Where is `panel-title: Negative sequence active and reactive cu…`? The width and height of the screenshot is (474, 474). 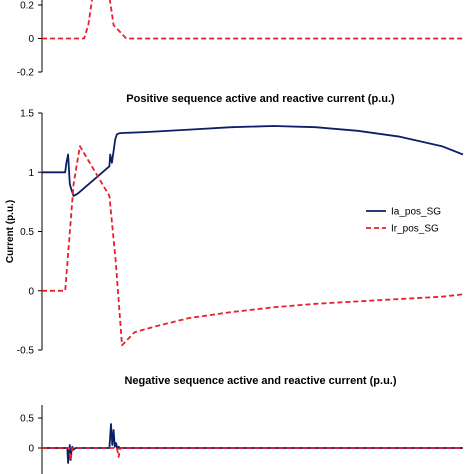 panel-title: Negative sequence active and reactive cu… is located at coordinates (260, 381).